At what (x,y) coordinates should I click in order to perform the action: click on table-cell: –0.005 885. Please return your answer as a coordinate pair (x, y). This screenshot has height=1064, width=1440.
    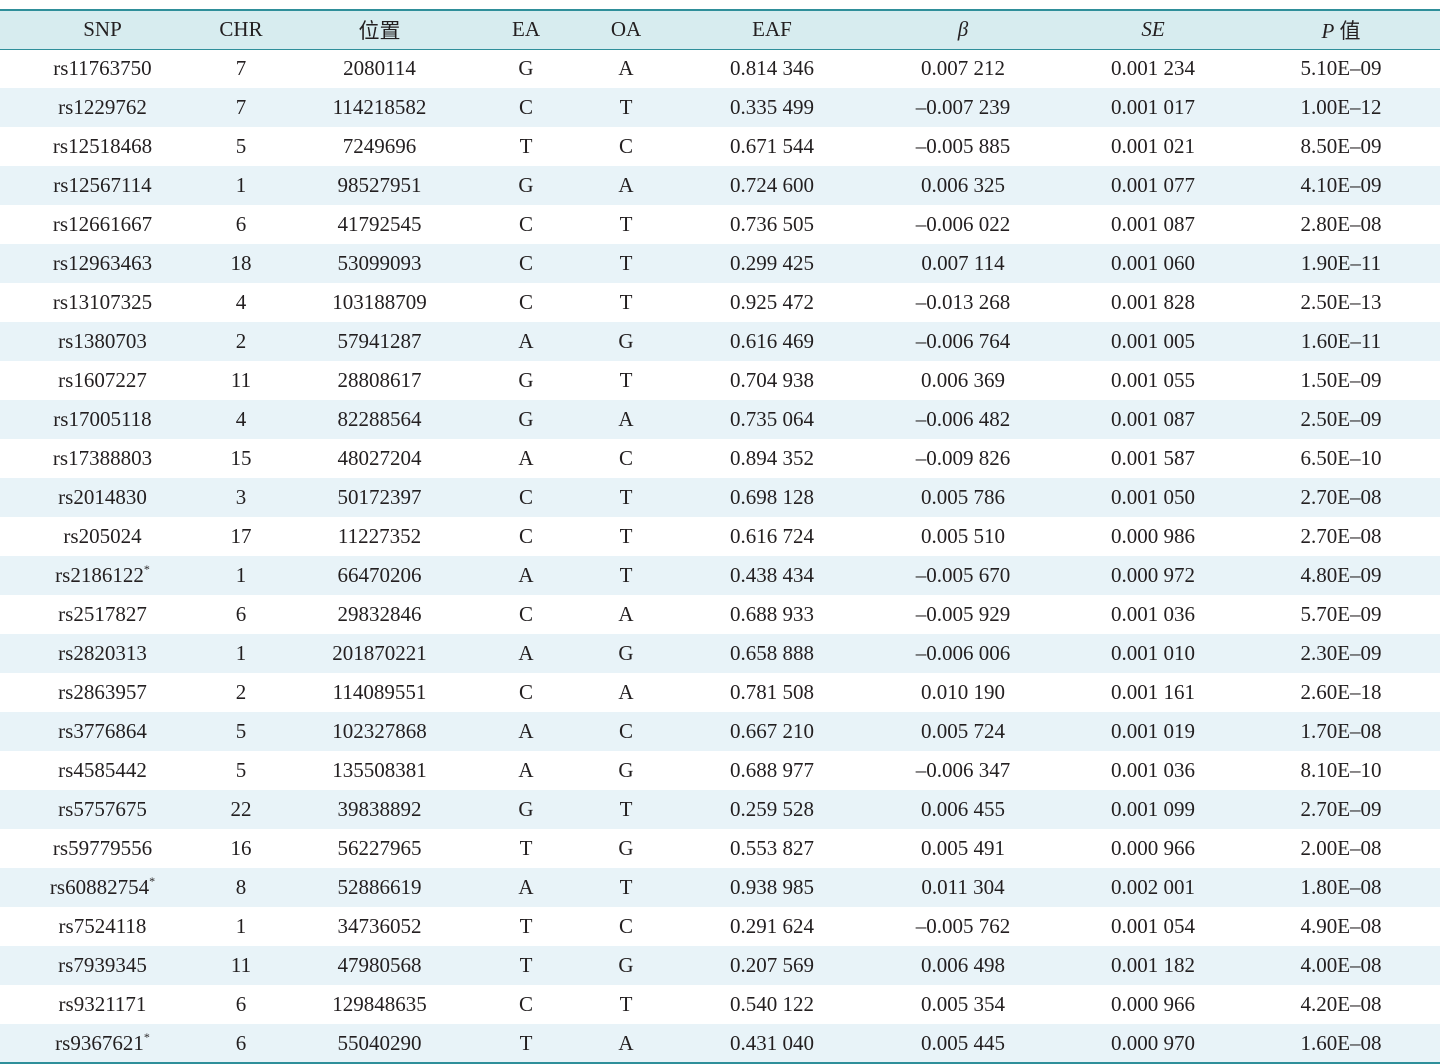
    Looking at the image, I should click on (963, 146).